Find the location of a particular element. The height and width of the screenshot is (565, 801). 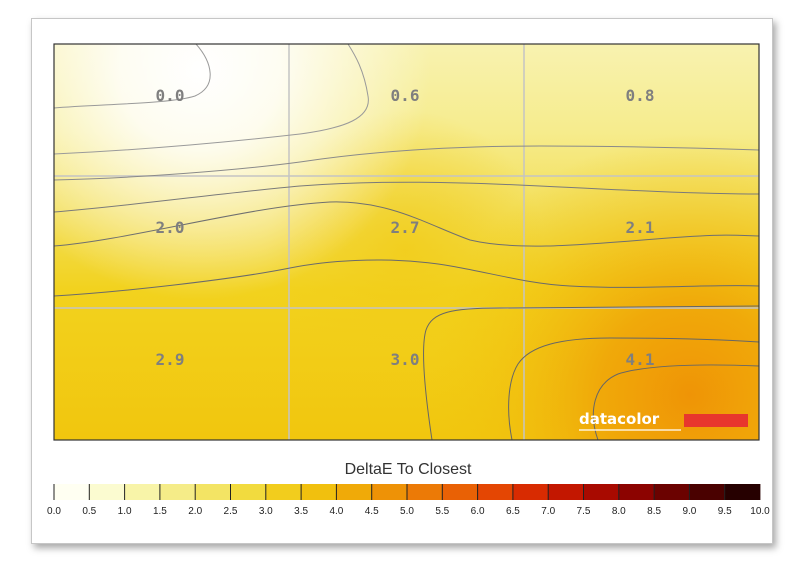

colorbar-tick-label: 4.0 is located at coordinates (336, 511).